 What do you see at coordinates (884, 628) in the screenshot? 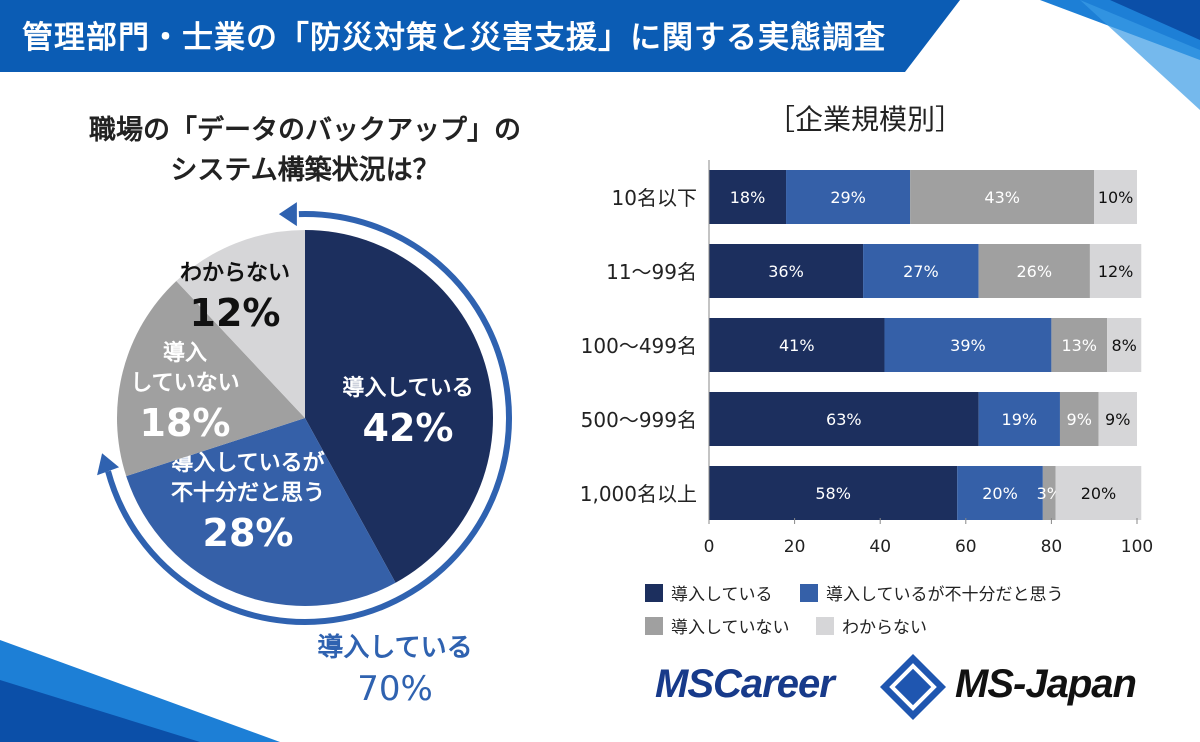
I see `legend-label: わからない` at bounding box center [884, 628].